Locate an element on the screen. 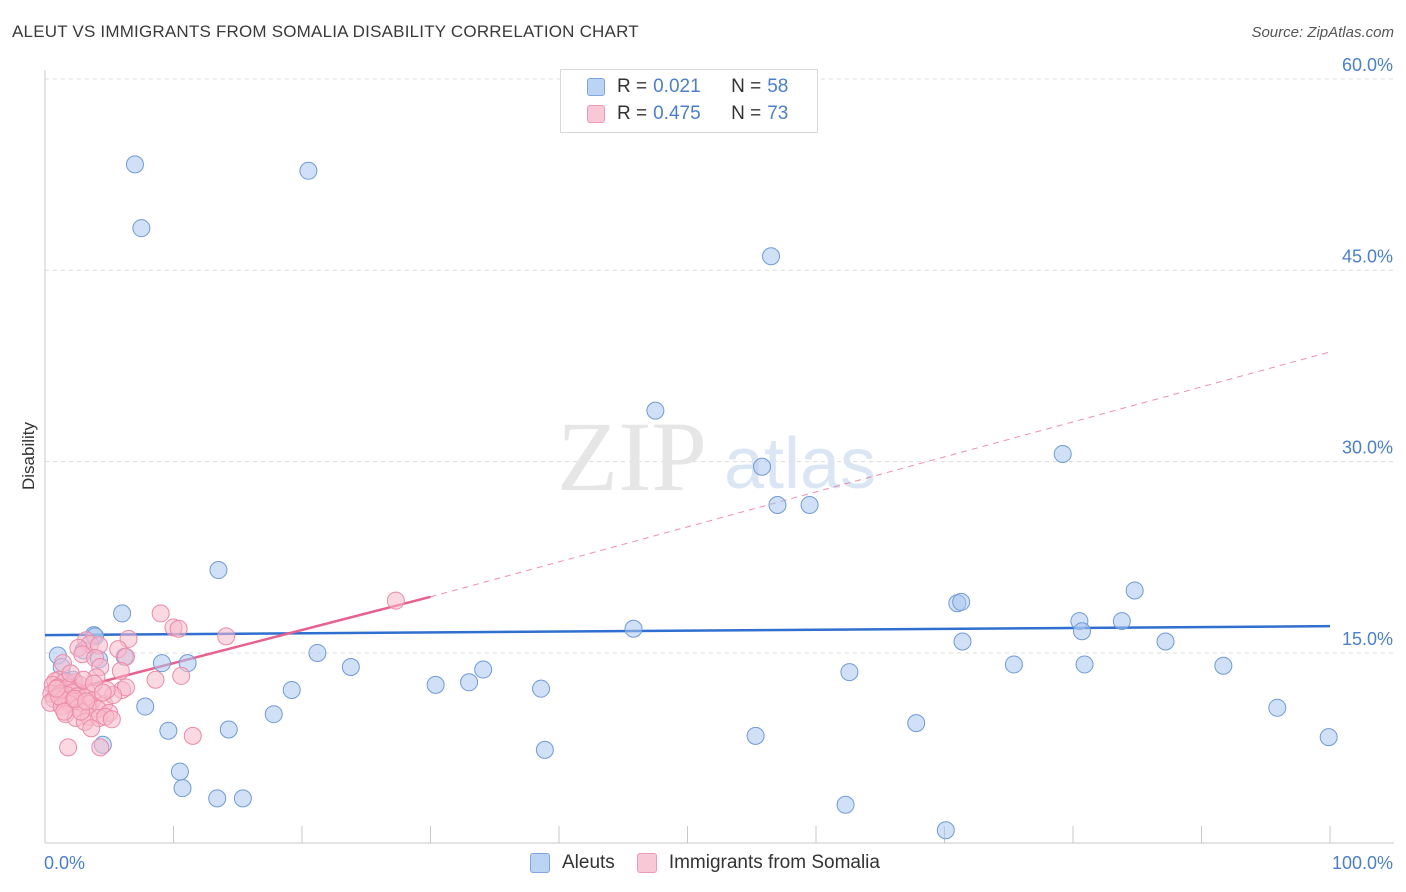 The height and width of the screenshot is (892, 1406). series-legend-somalia: Immigrants from Somalia is located at coordinates (758, 863).